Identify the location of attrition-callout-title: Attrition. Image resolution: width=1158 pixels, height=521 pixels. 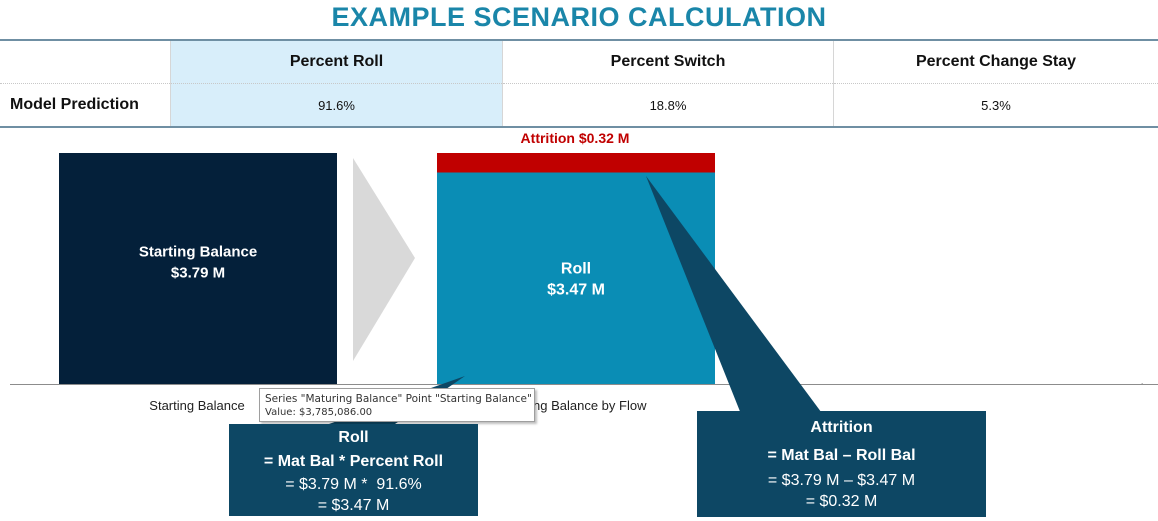
(841, 427).